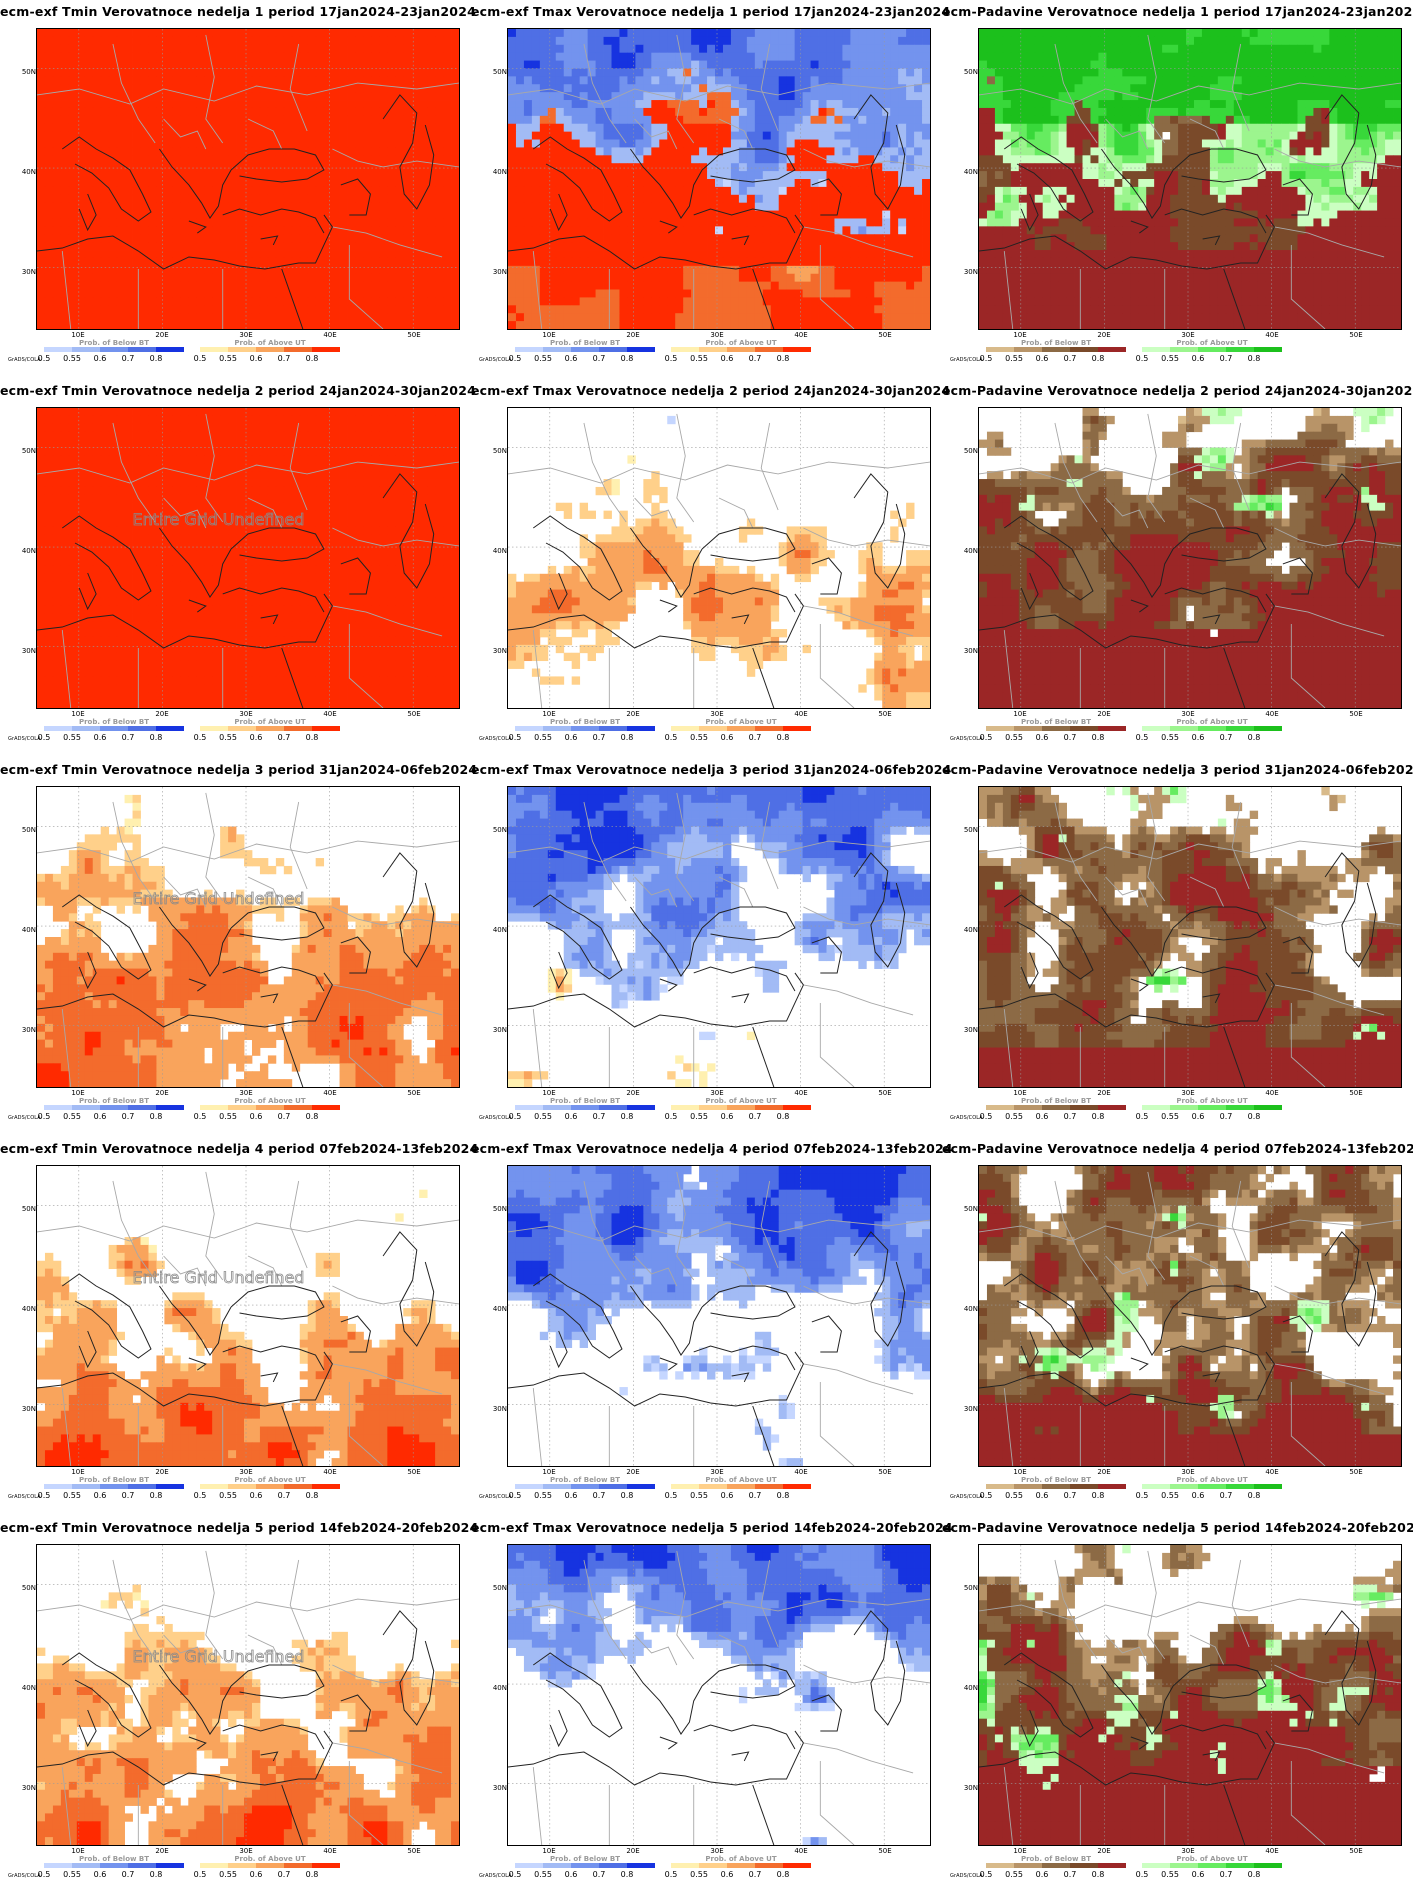 Image resolution: width=1413 pixels, height=1895 pixels. I want to click on country-border, so click(656, 134).